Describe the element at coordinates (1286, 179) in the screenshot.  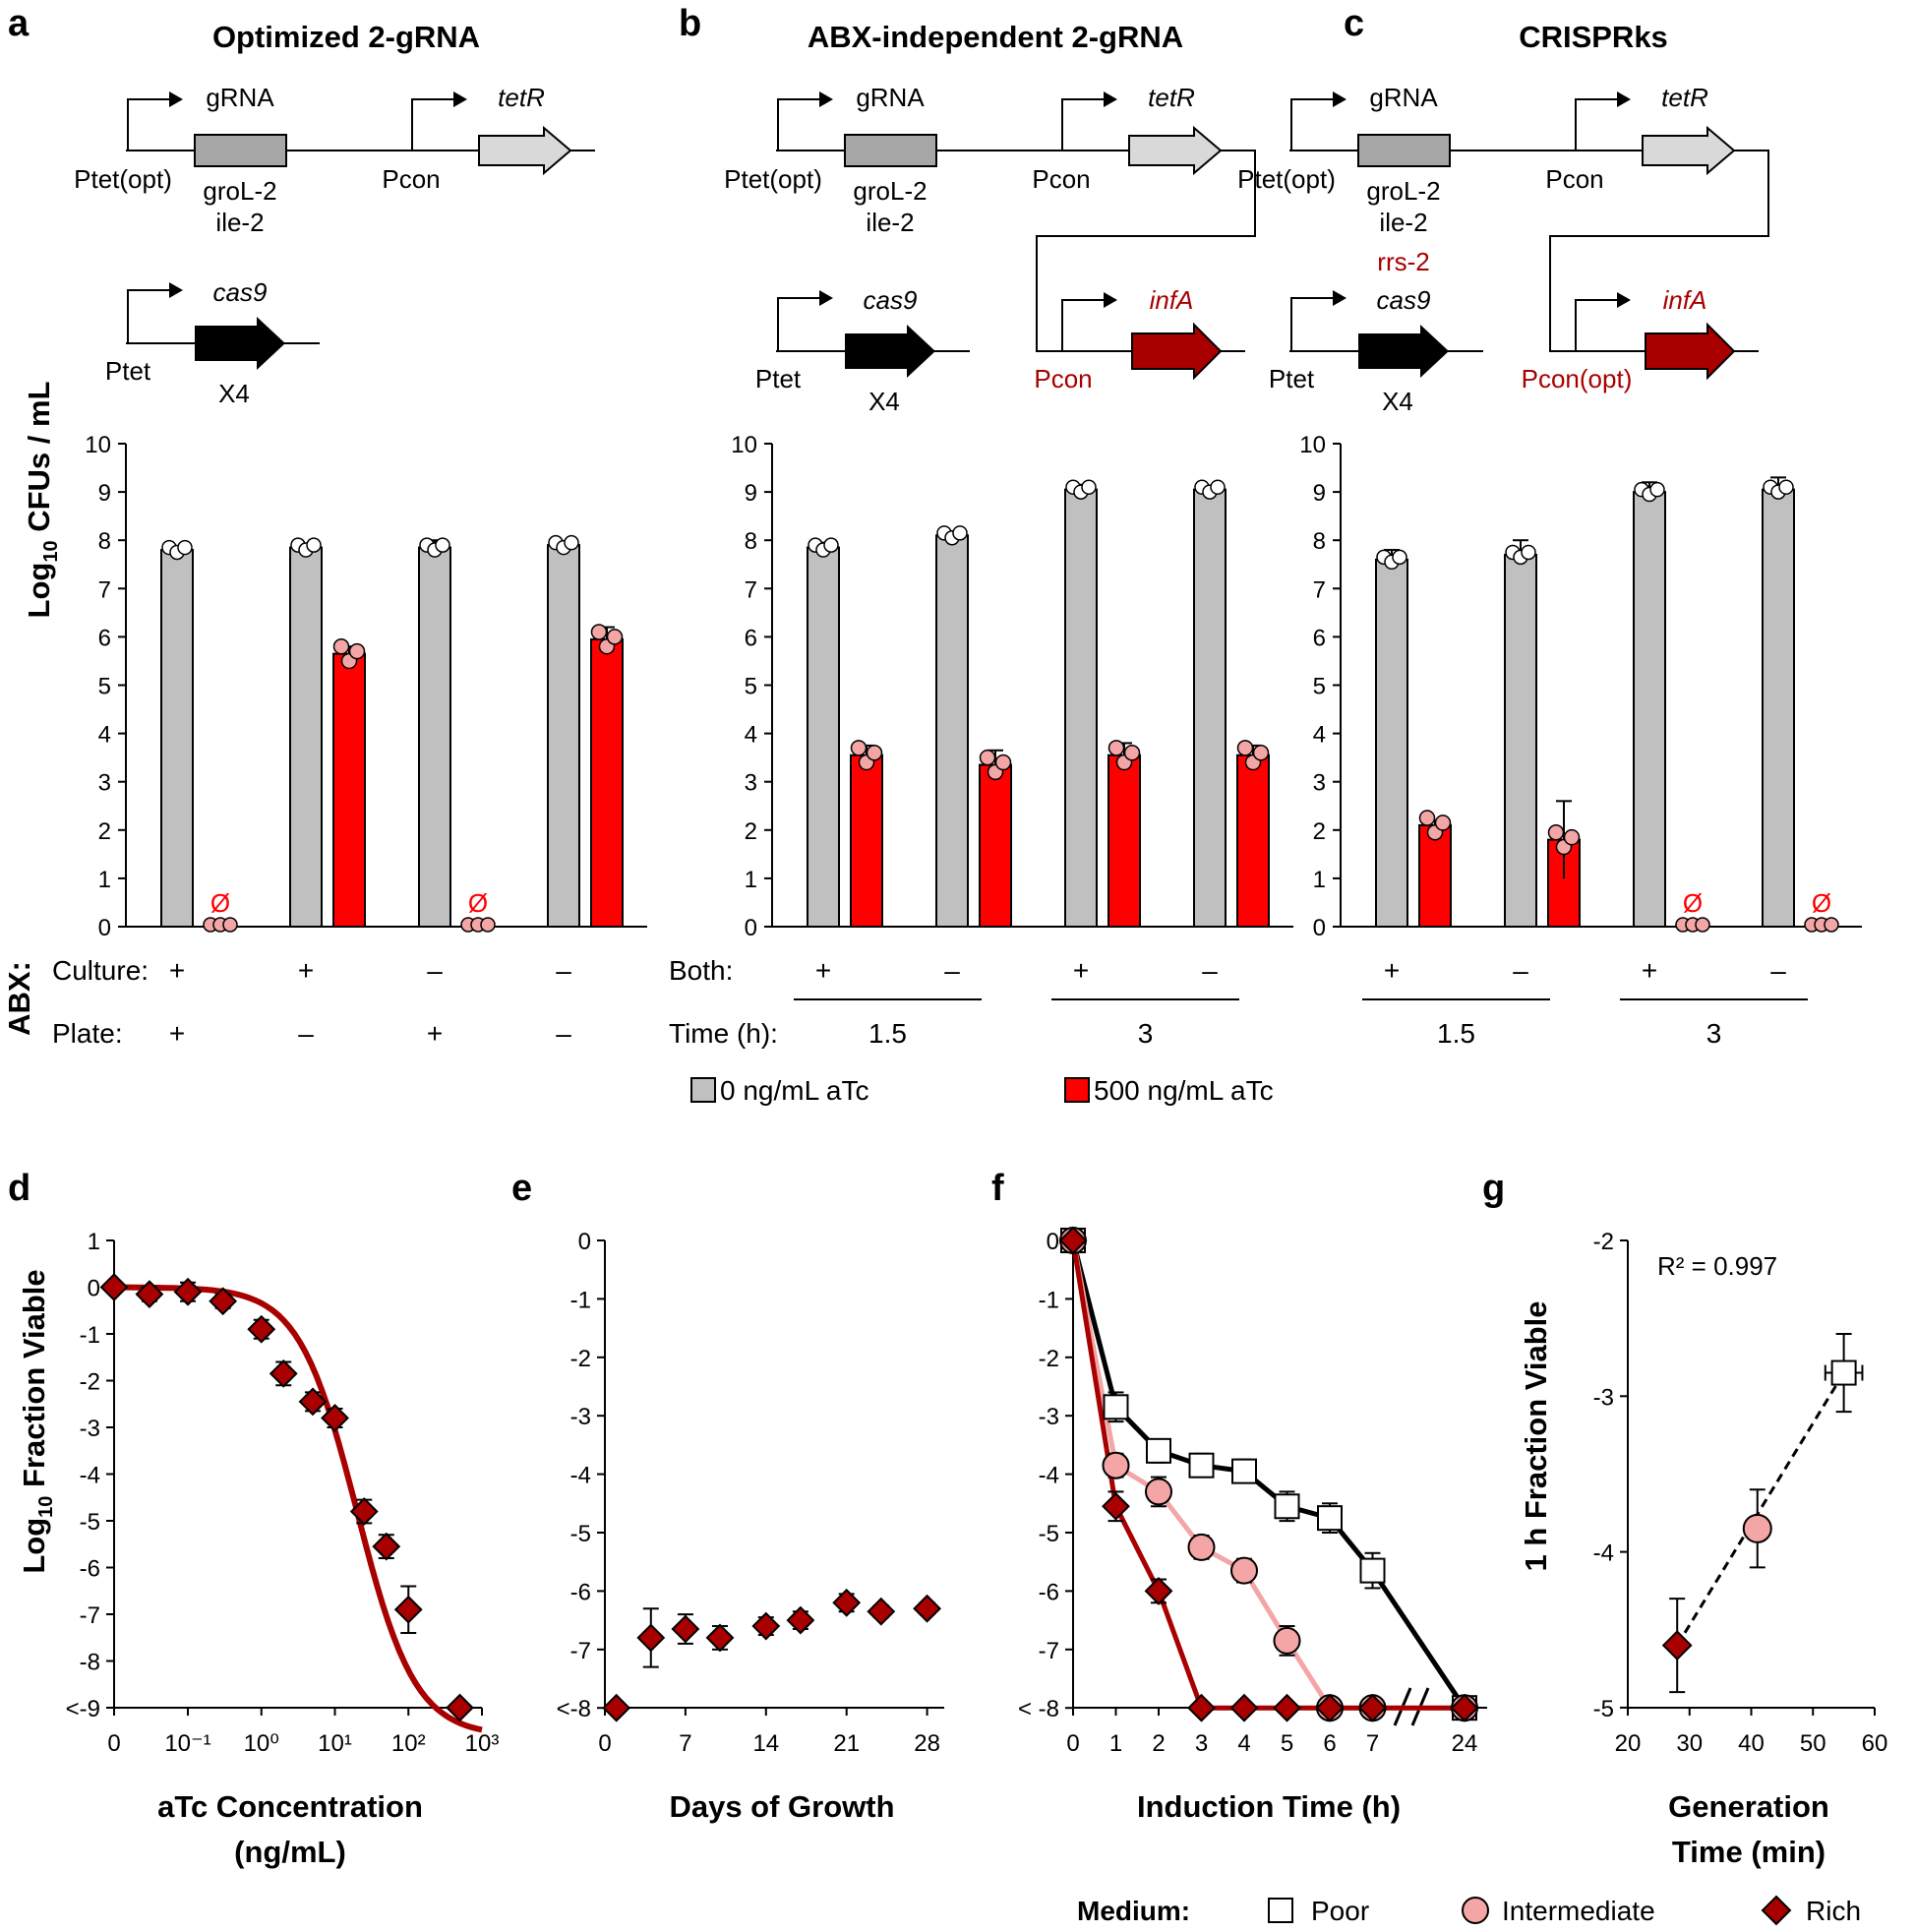
I see `construct-c-promoter1-label: Ptet(opt)` at that location.